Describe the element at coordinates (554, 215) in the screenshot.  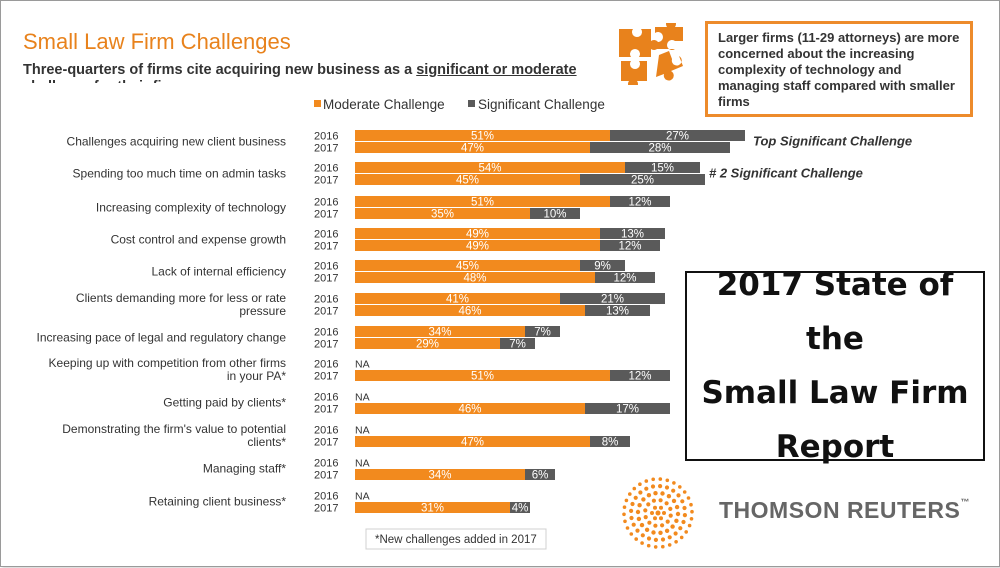
I see `data-label-significant: 10%` at that location.